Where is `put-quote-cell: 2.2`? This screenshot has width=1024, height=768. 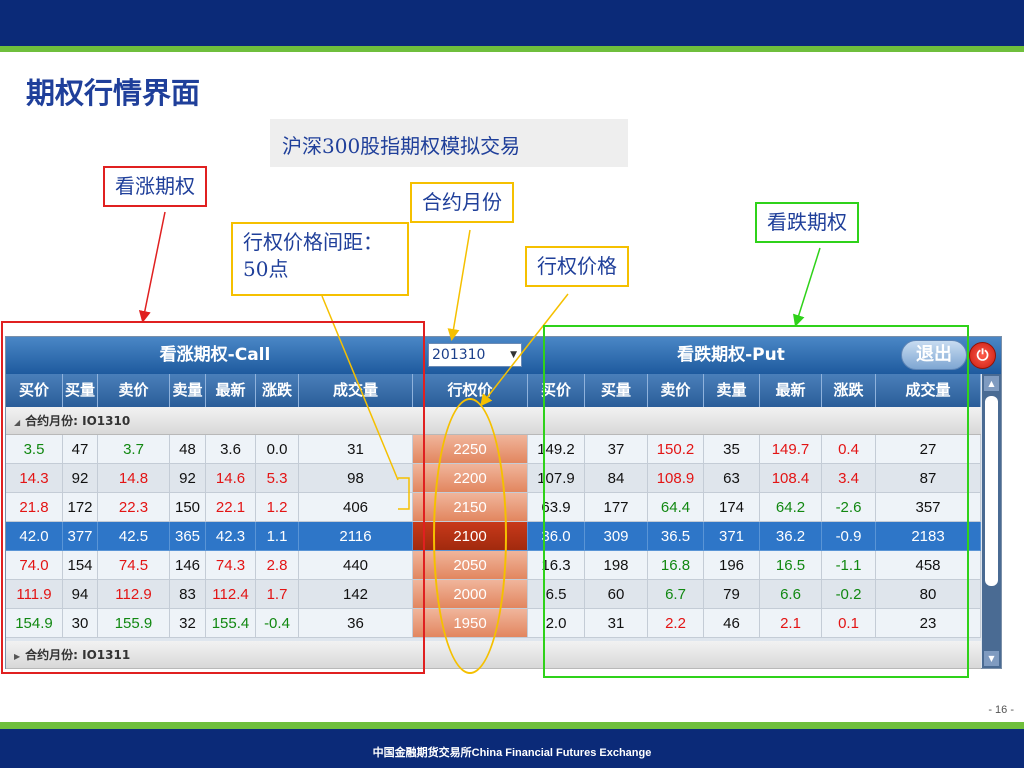
put-quote-cell: 2.2 is located at coordinates (676, 623).